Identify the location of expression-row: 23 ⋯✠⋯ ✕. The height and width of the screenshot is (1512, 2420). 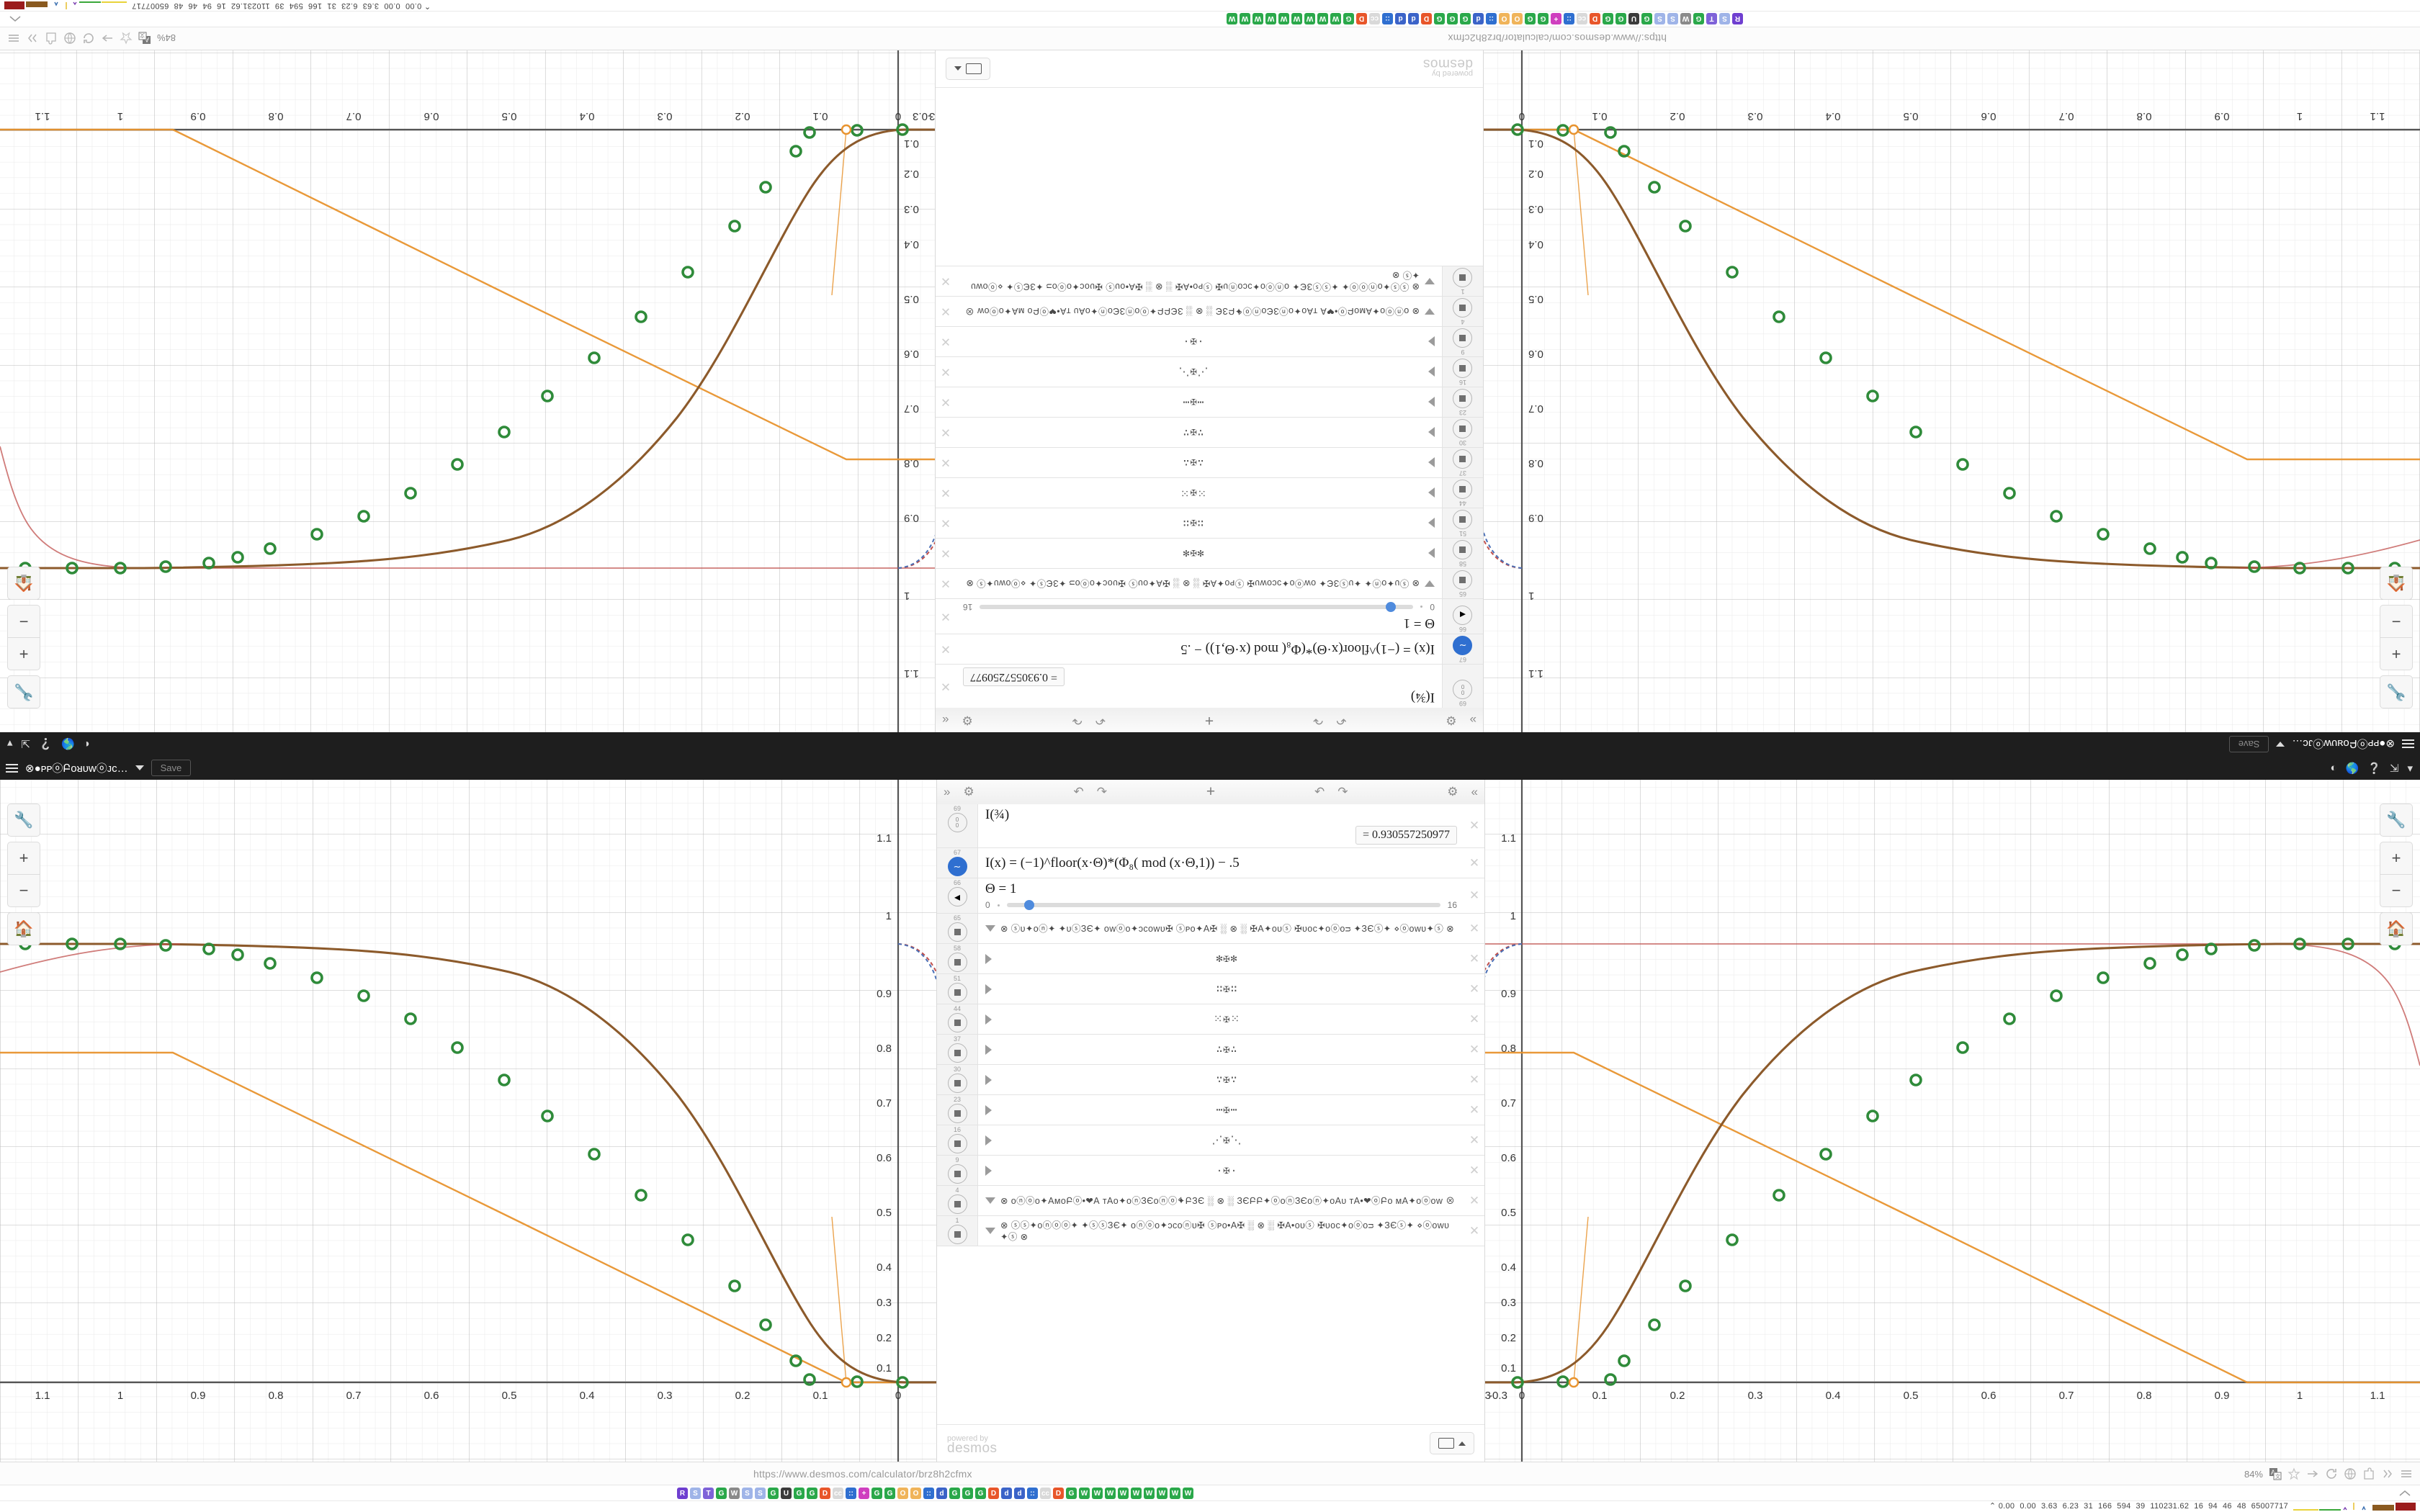
(1210, 1110).